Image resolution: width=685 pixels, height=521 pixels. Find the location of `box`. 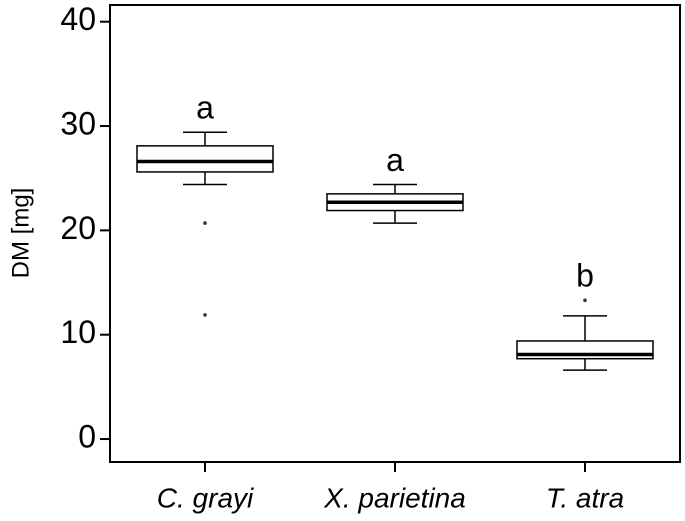

box is located at coordinates (205, 159).